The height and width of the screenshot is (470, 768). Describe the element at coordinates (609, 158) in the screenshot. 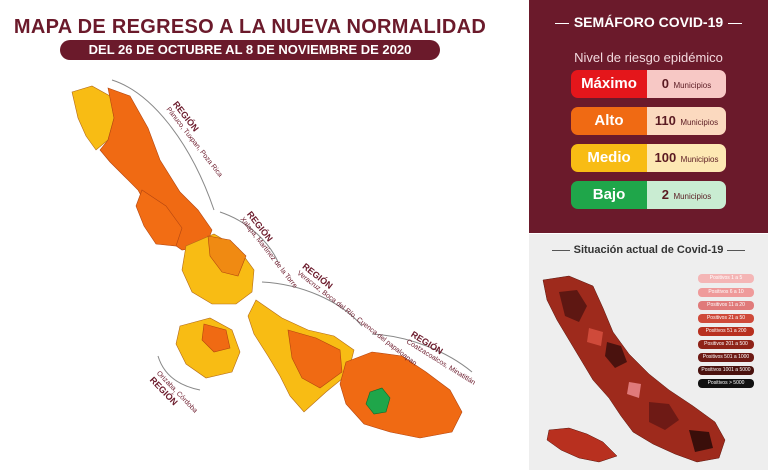

I see `level-name: Medio` at that location.